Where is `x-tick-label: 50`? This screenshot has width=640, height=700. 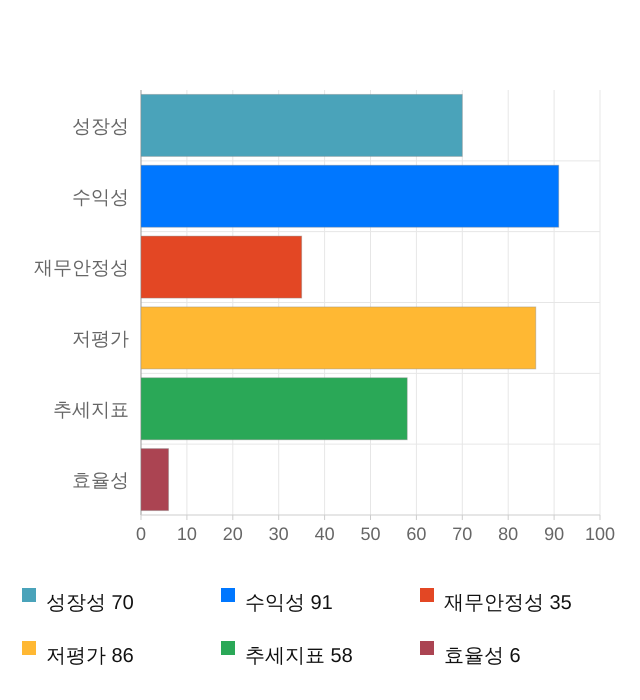 x-tick-label: 50 is located at coordinates (370, 534).